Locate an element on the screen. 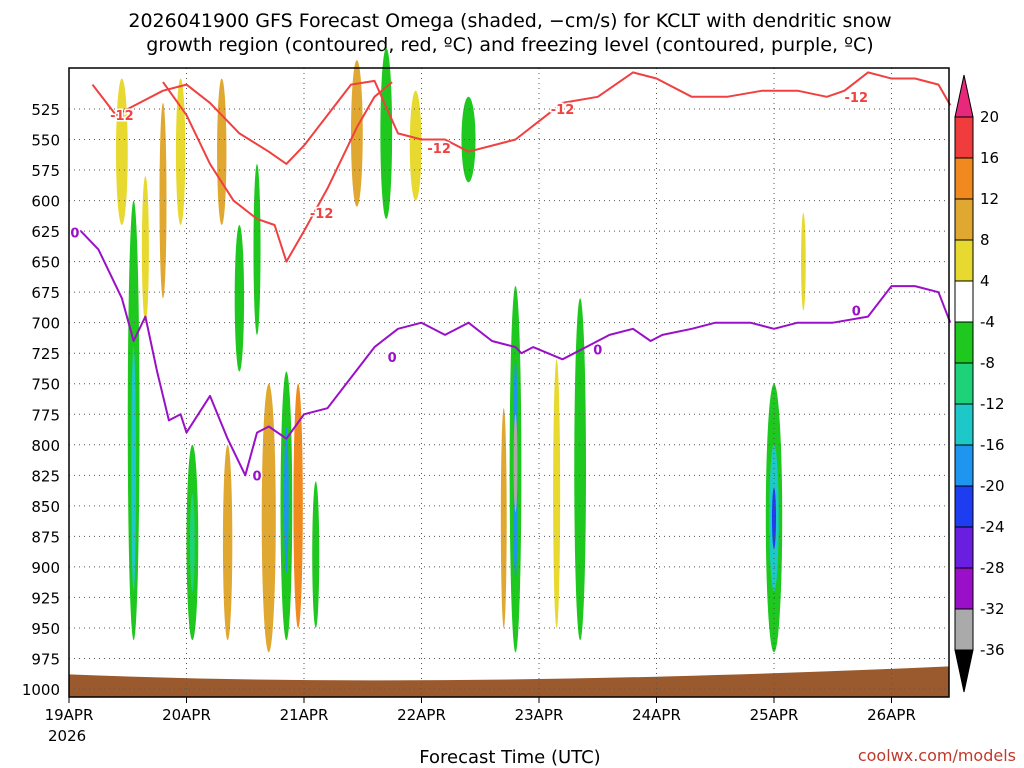 The width and height of the screenshot is (1024, 768). x-tick-23APR: 23APR is located at coordinates (539, 715).